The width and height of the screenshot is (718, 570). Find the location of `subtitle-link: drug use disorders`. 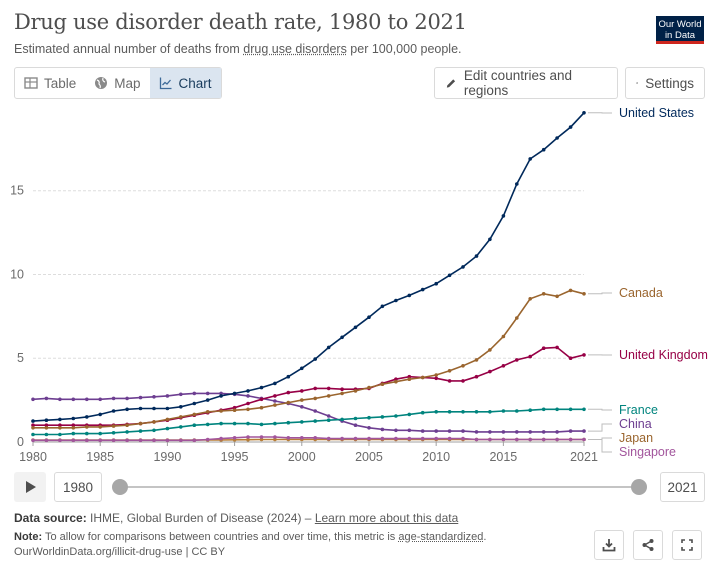

subtitle-link: drug use disorders is located at coordinates (295, 49).